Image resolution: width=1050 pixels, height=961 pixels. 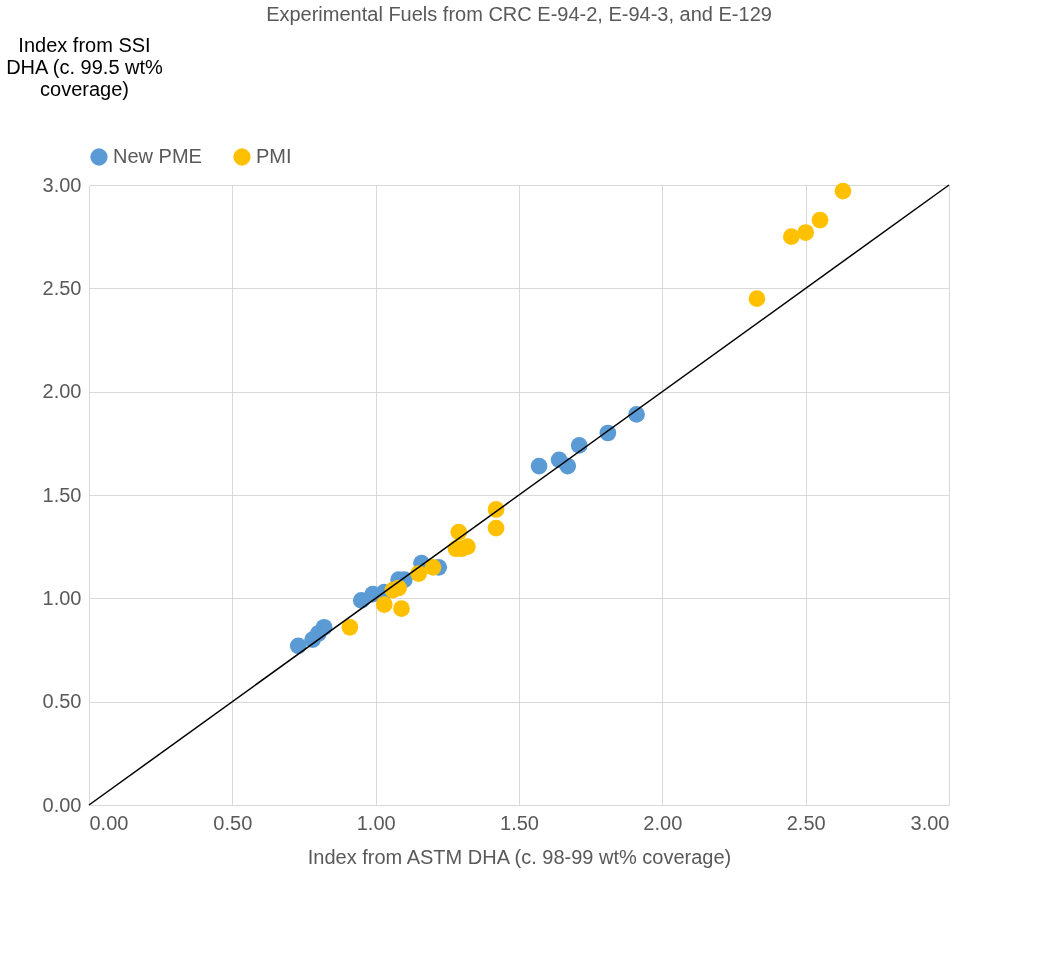 I want to click on legend-label: New PME, so click(x=157, y=156).